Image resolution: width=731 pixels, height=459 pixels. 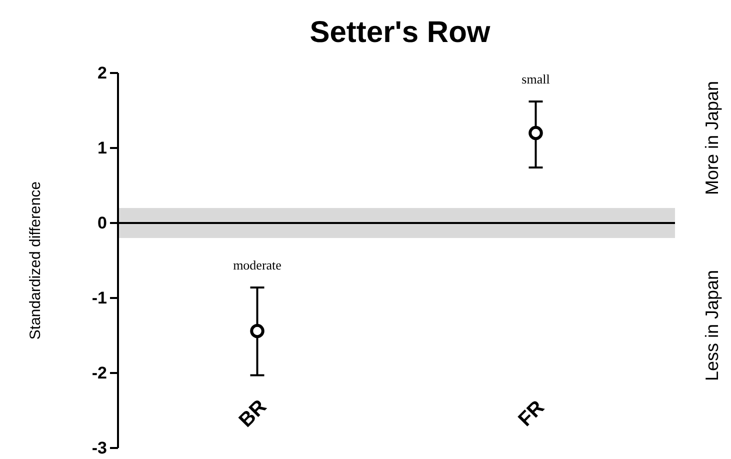 I want to click on annotation: moderate, so click(x=257, y=265).